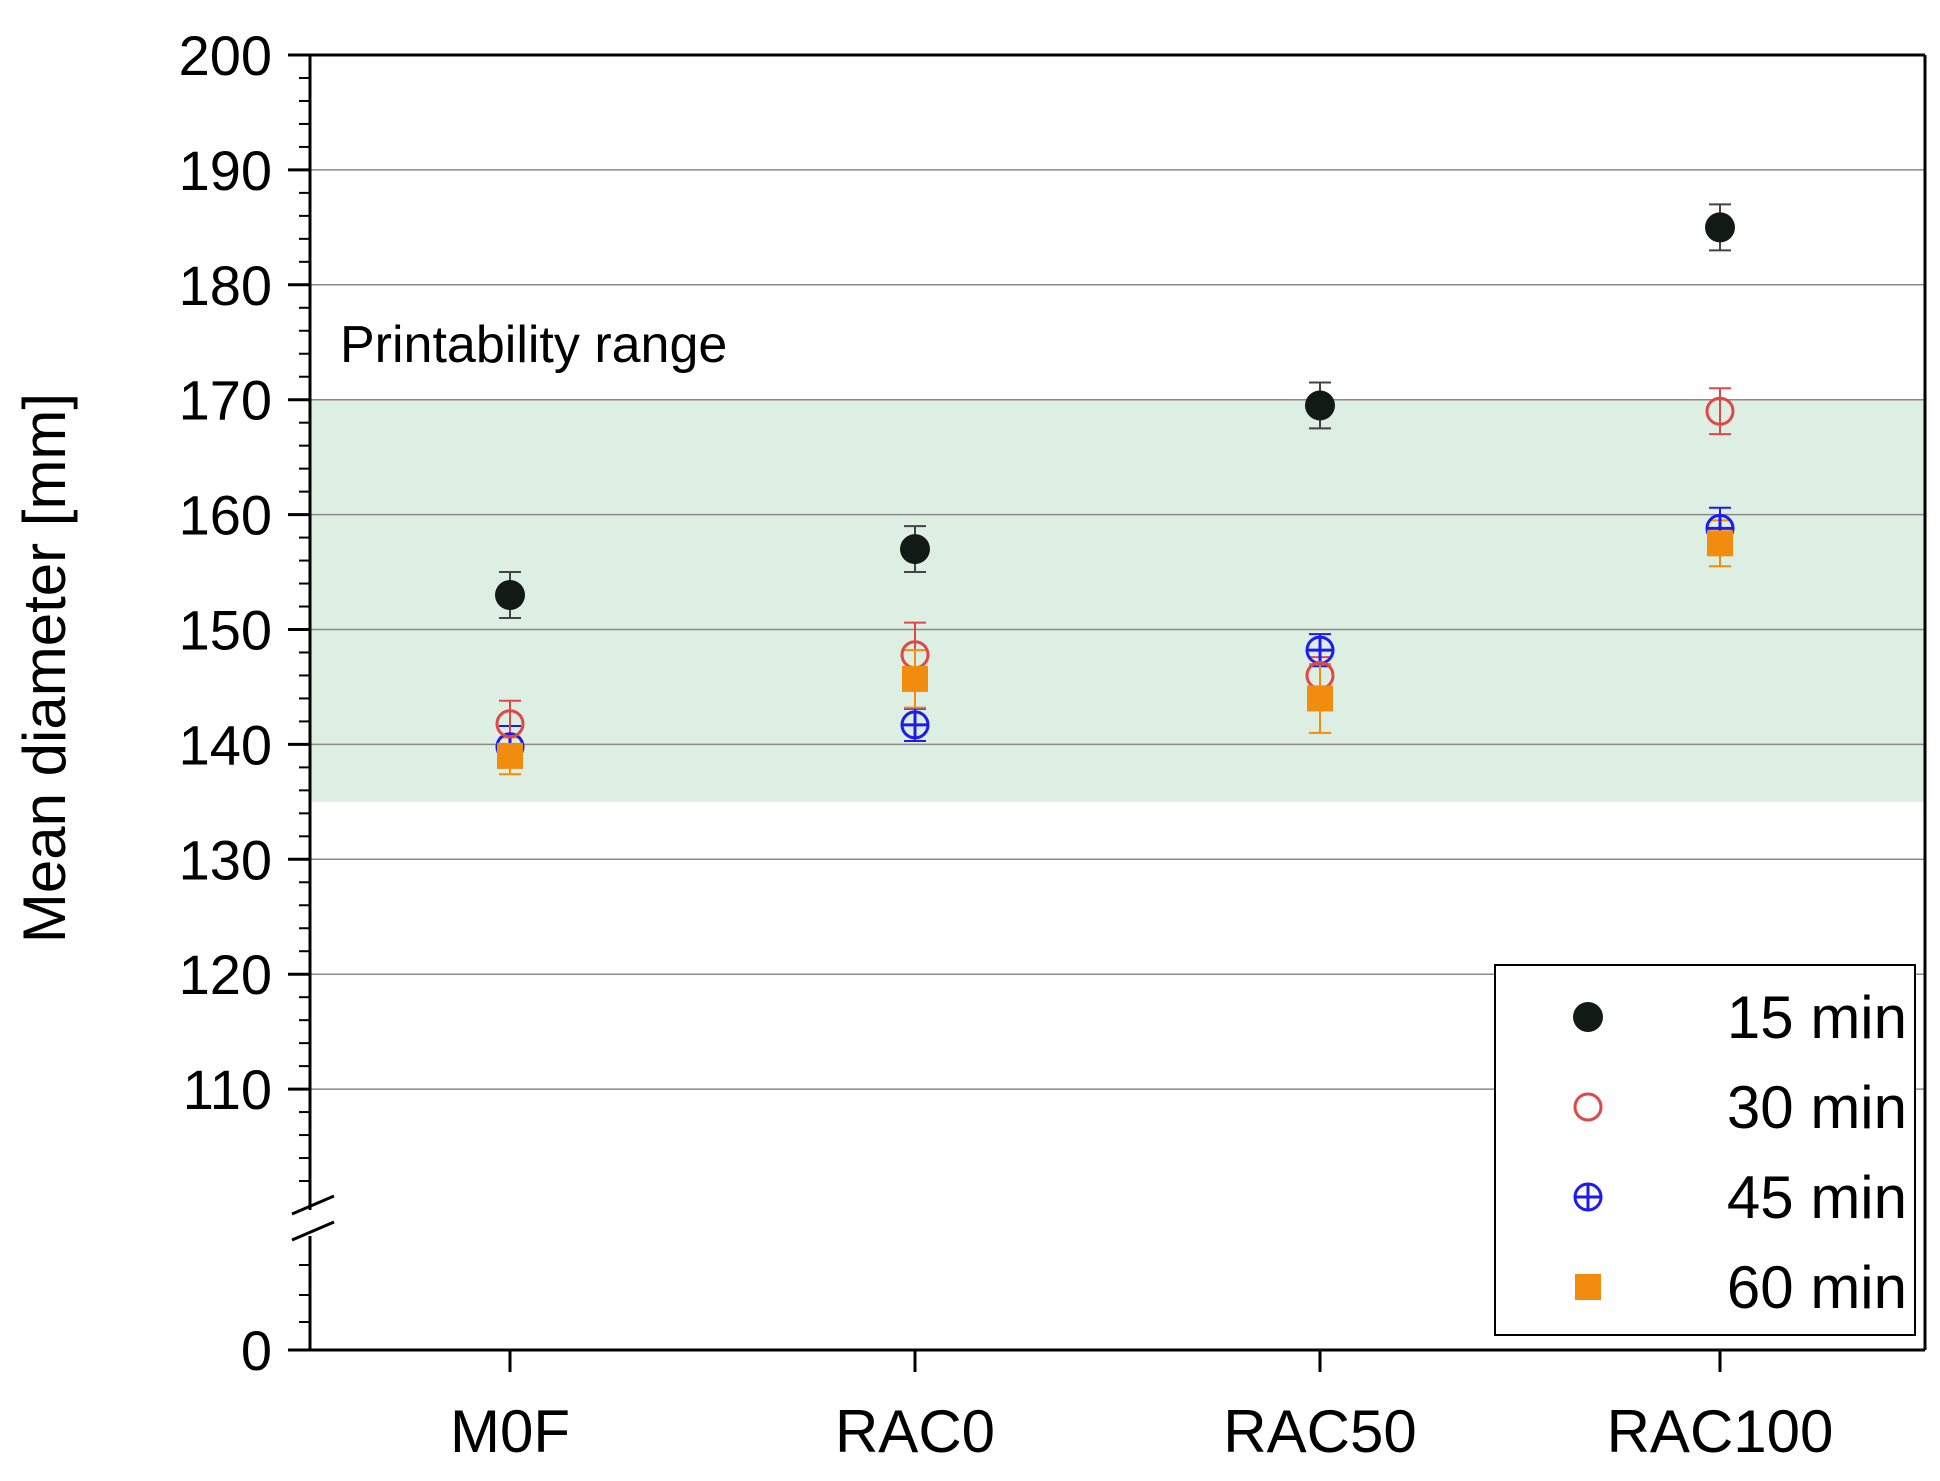  What do you see at coordinates (1817, 1017) in the screenshot?
I see `legend-label: 15 min` at bounding box center [1817, 1017].